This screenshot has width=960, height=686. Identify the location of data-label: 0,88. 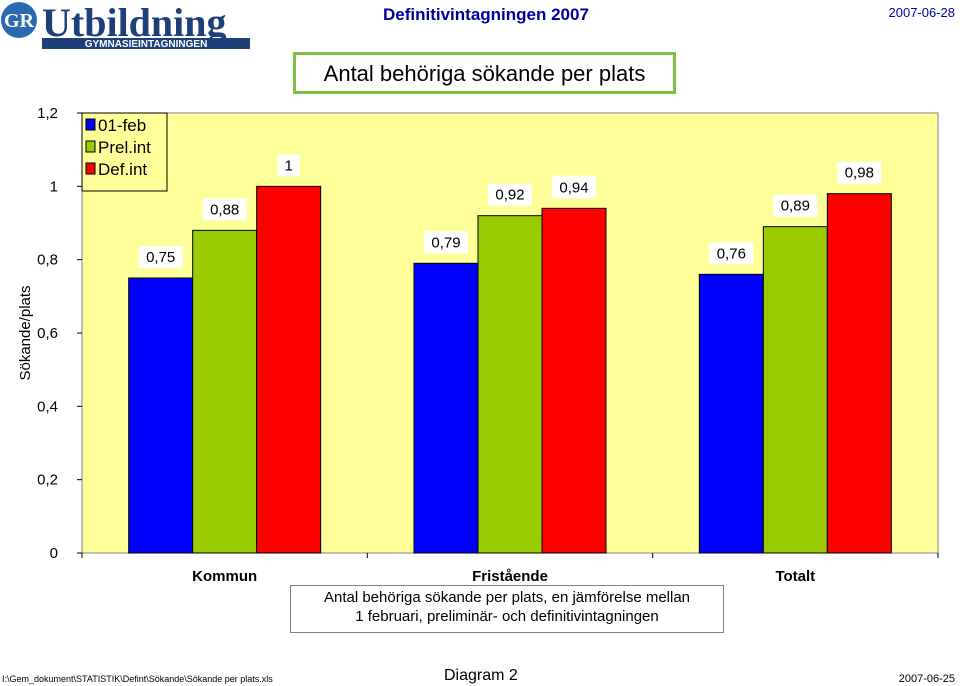
(224, 209).